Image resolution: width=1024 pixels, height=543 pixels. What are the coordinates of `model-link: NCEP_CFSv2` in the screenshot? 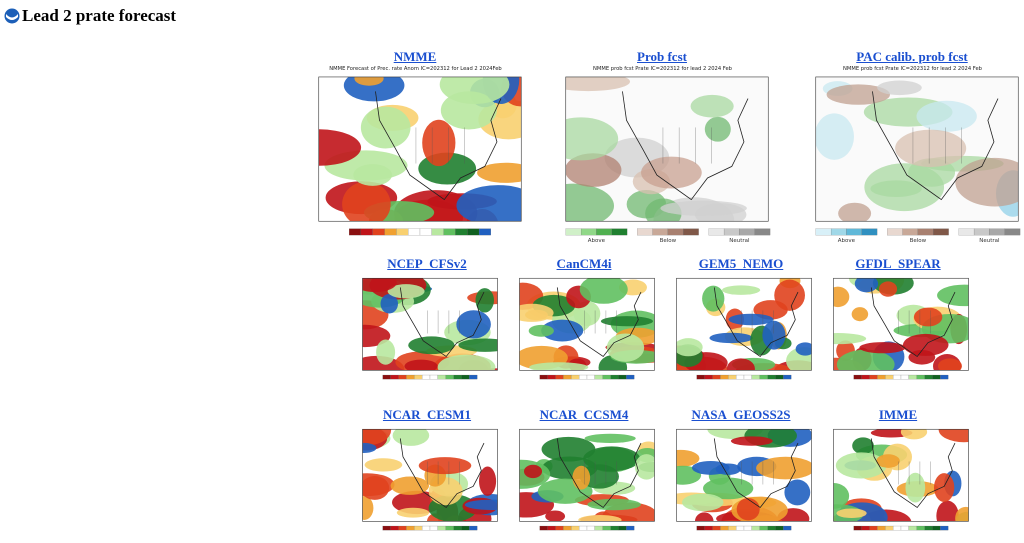 It's located at (427, 263).